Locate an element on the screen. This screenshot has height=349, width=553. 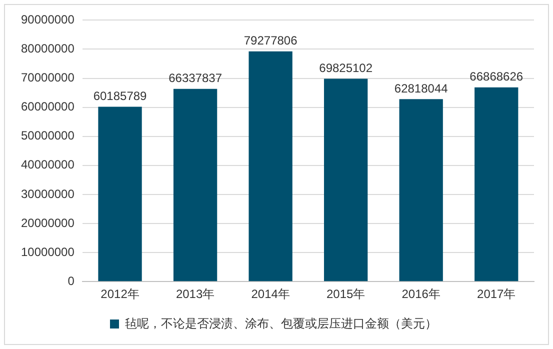
data-label: 69825102 is located at coordinates (346, 68).